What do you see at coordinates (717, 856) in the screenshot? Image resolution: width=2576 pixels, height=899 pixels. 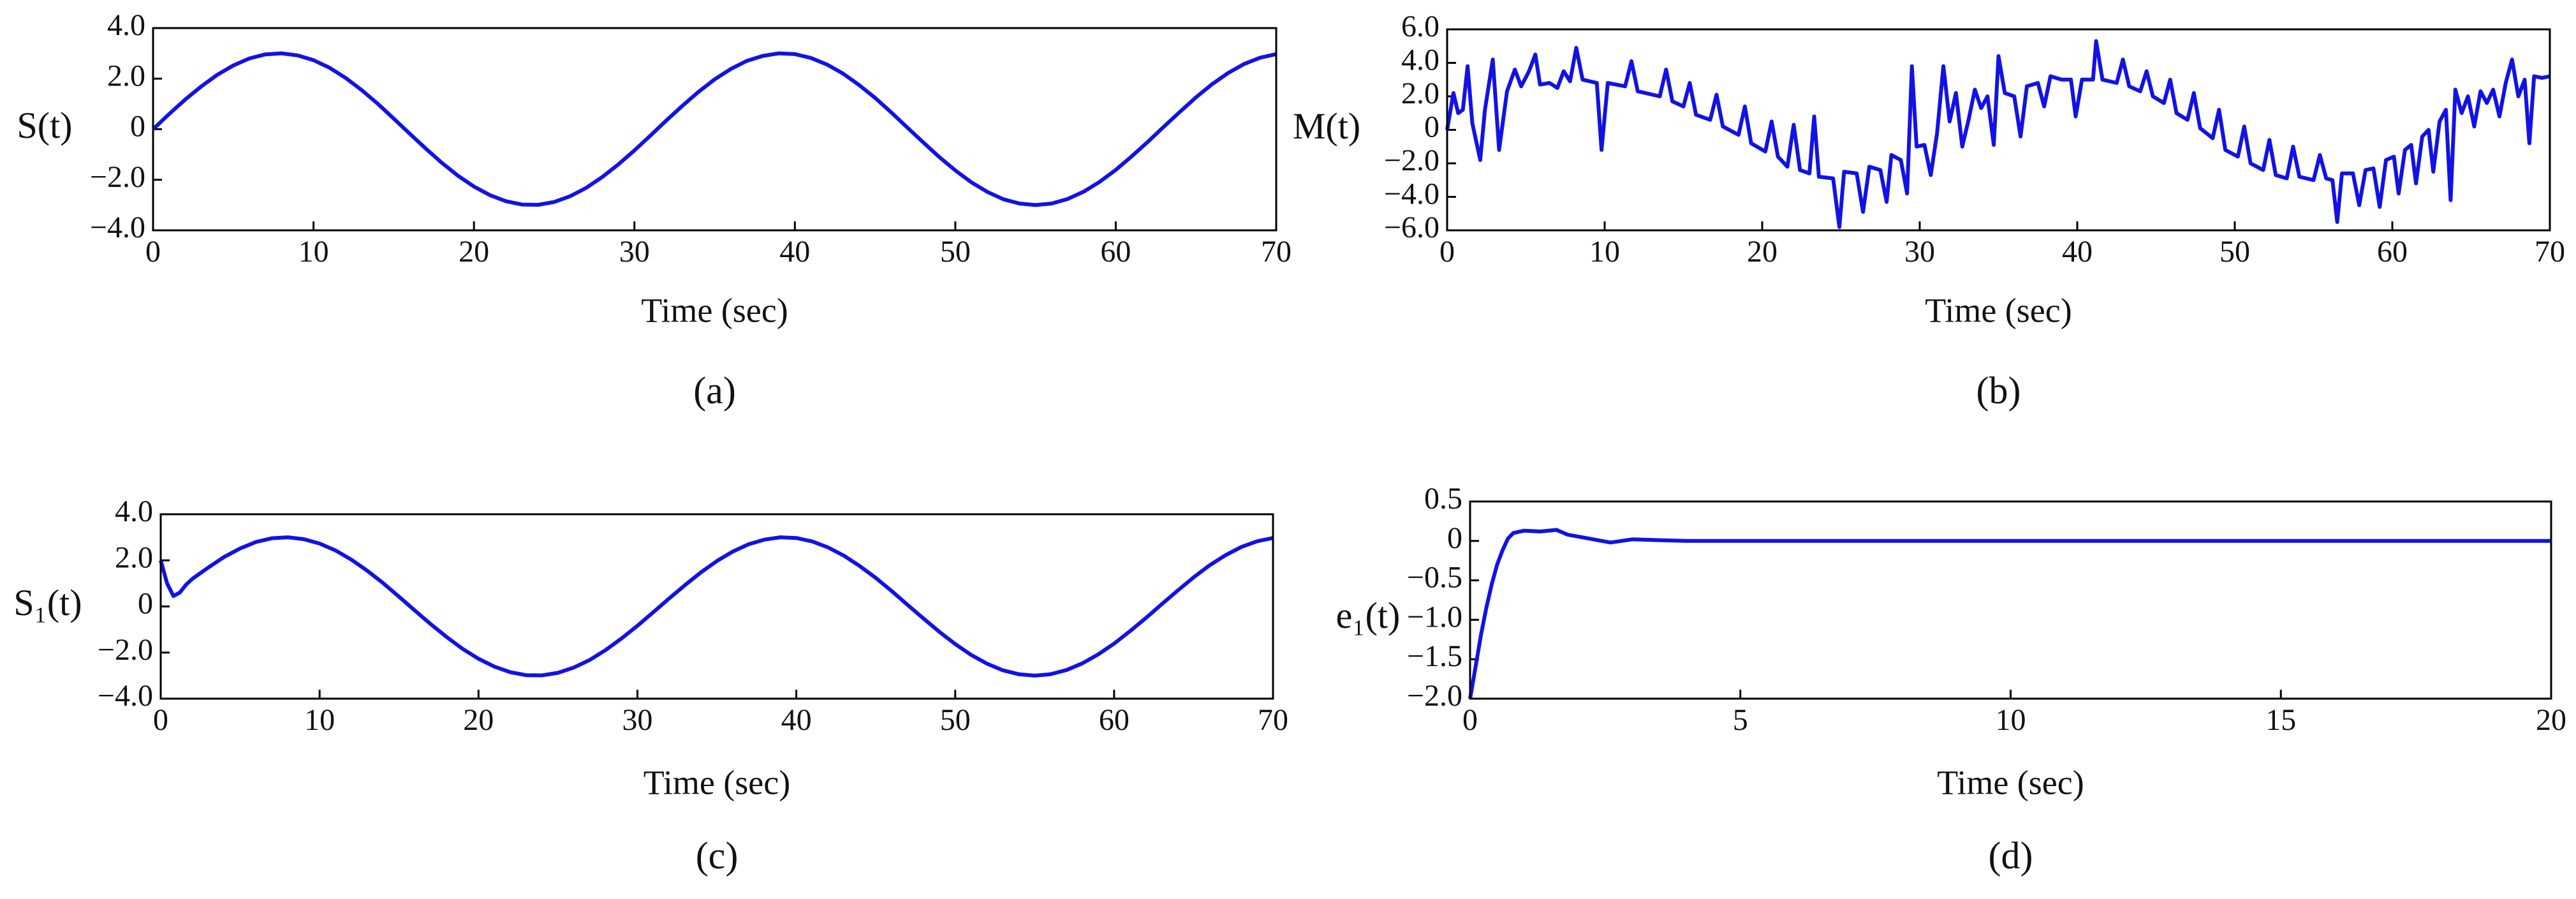 I see `caption: (c)` at bounding box center [717, 856].